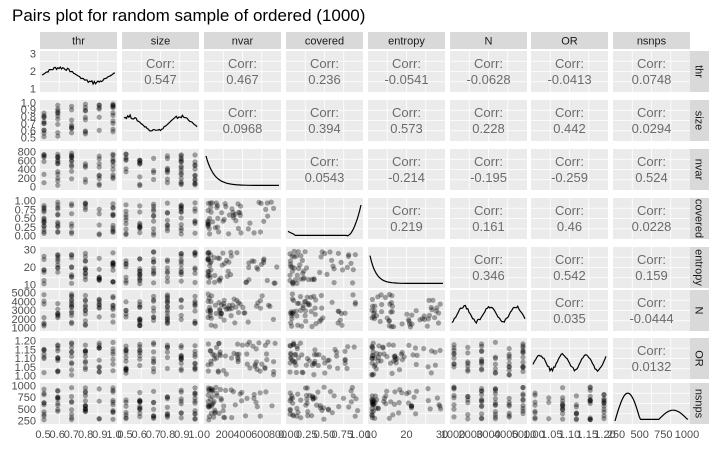  Describe the element at coordinates (488, 435) in the screenshot. I see `x-tick-label: 3000` at that location.